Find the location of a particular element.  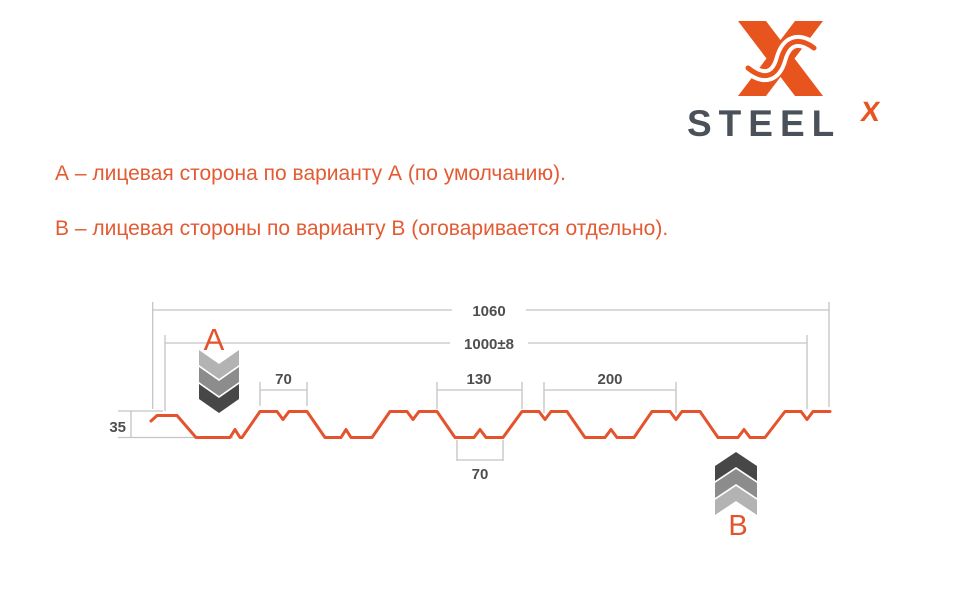

logo-s-curve-icon is located at coordinates (781, 58).